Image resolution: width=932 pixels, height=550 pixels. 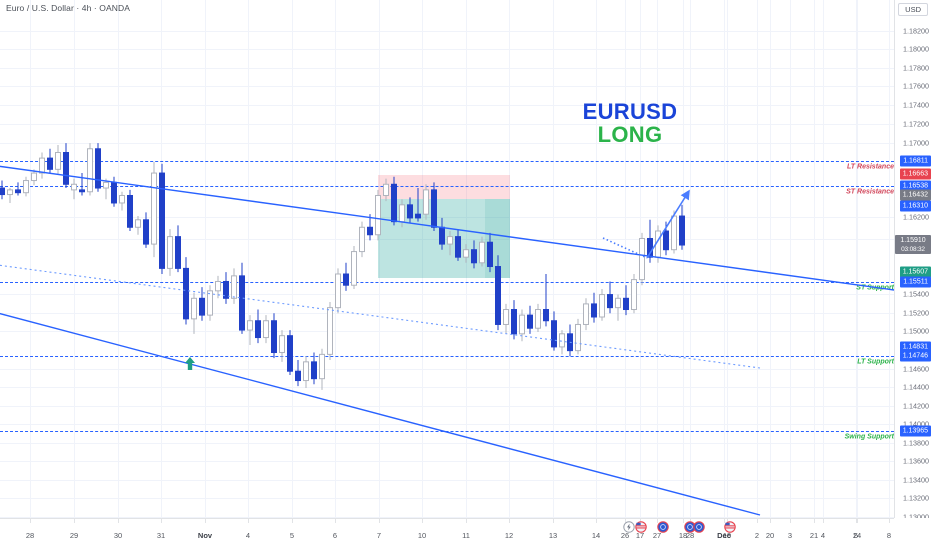 I want to click on st-resistance-line, so click(x=447, y=186).